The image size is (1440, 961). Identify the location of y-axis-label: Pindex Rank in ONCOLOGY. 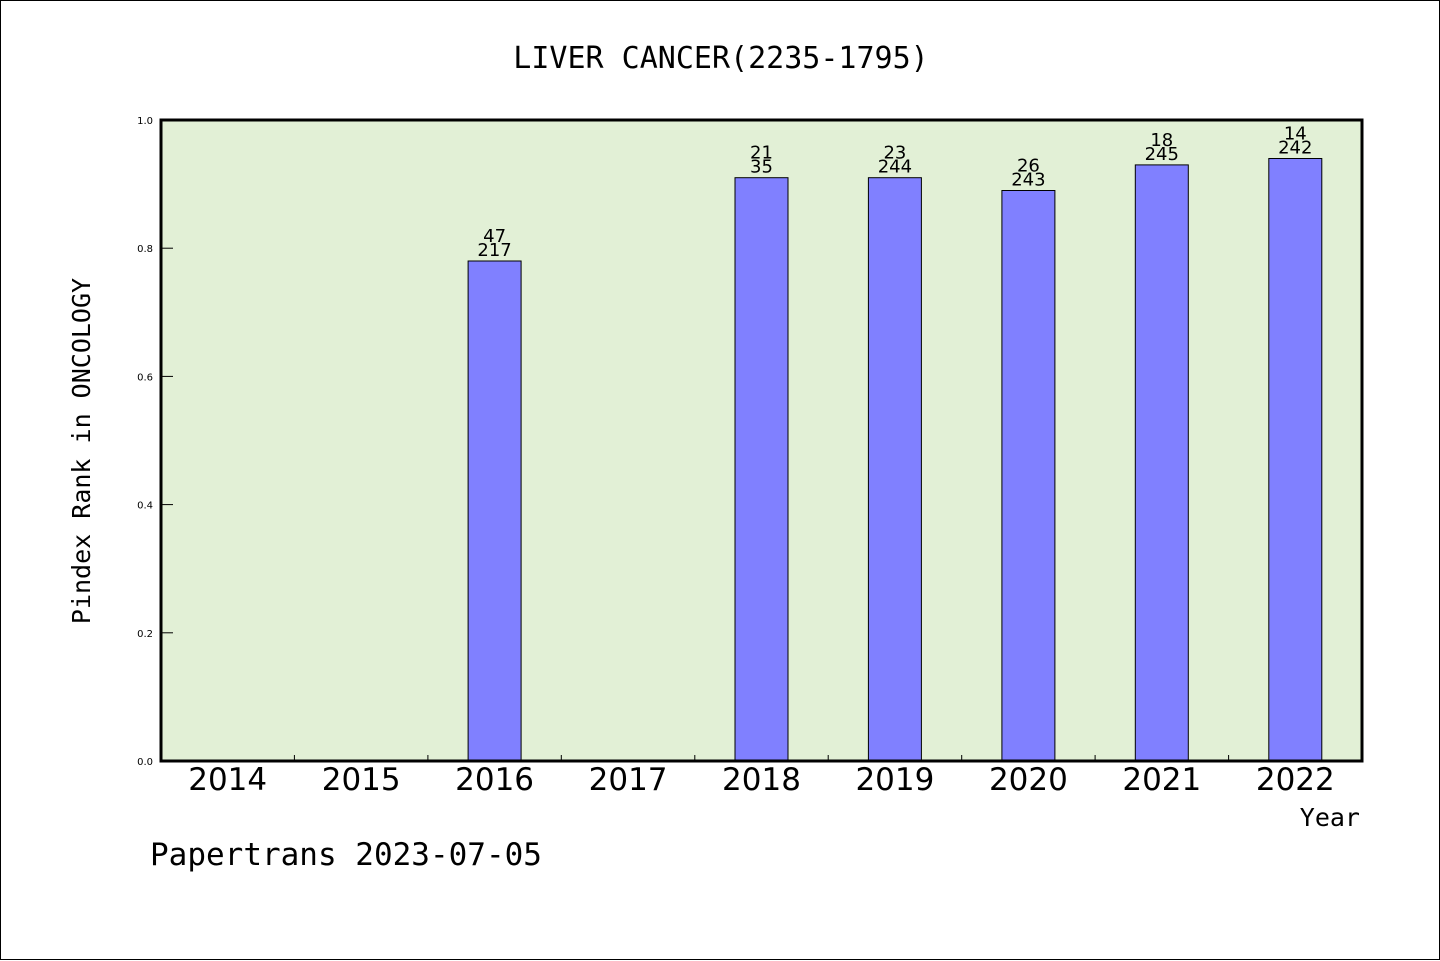
(81, 451).